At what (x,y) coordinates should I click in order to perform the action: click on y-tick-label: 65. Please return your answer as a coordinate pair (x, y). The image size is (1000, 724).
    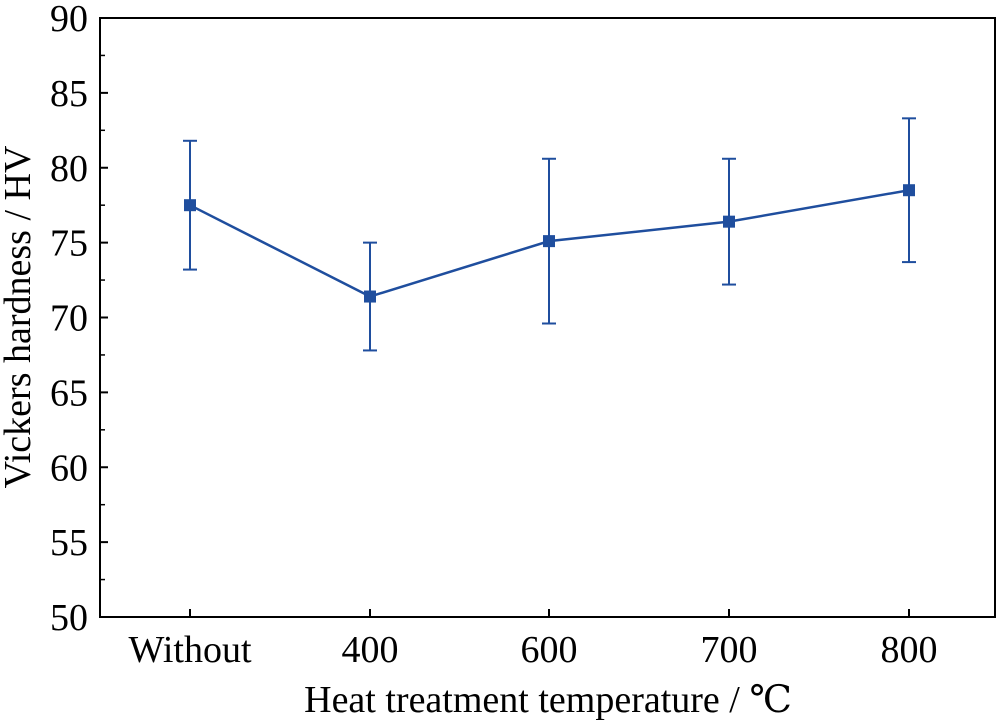
    Looking at the image, I should click on (69, 393).